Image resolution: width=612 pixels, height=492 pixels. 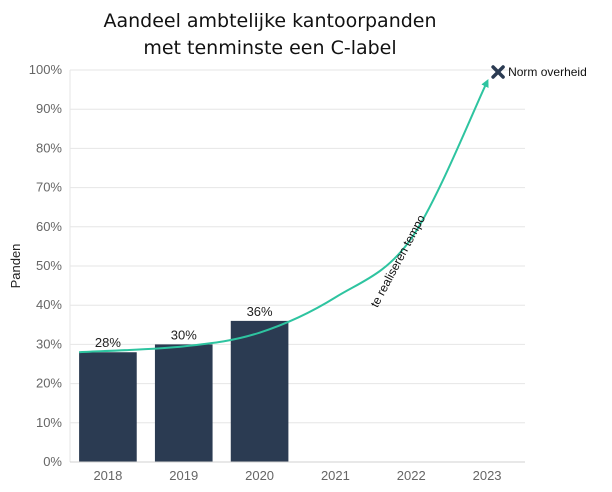 What do you see at coordinates (270, 21) in the screenshot?
I see `chart-title-line1: Aandeel ambtelijke kantoorpanden` at bounding box center [270, 21].